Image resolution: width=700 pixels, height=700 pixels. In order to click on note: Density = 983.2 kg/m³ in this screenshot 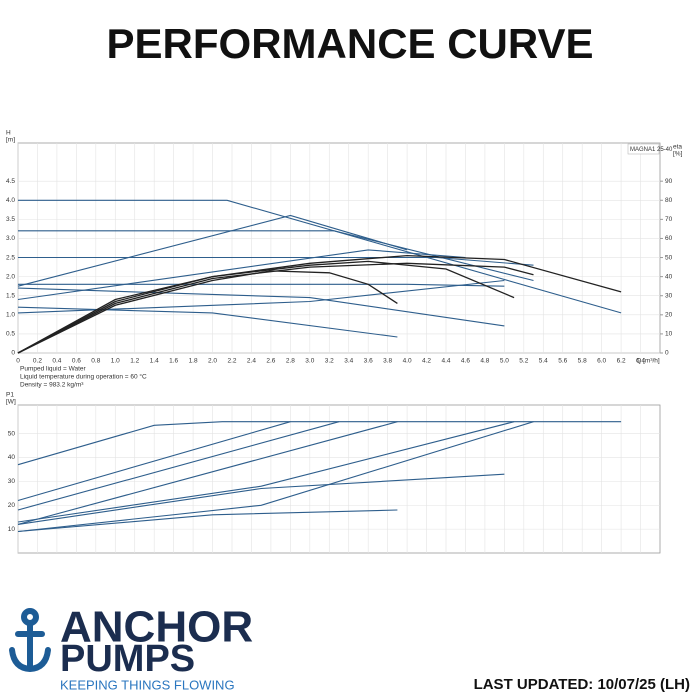, I will do `click(52, 385)`.